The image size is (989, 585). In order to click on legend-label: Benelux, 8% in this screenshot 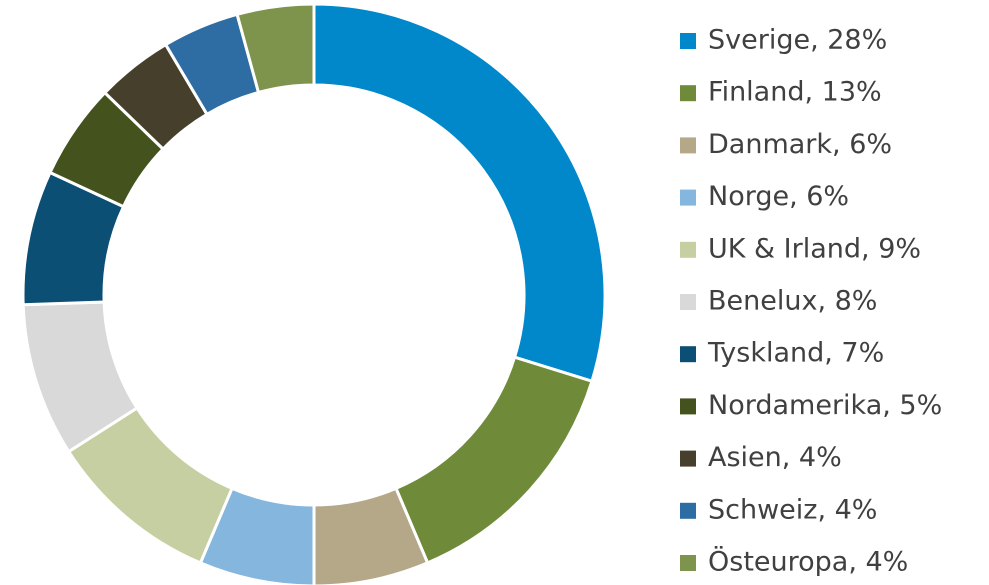, I will do `click(792, 301)`.